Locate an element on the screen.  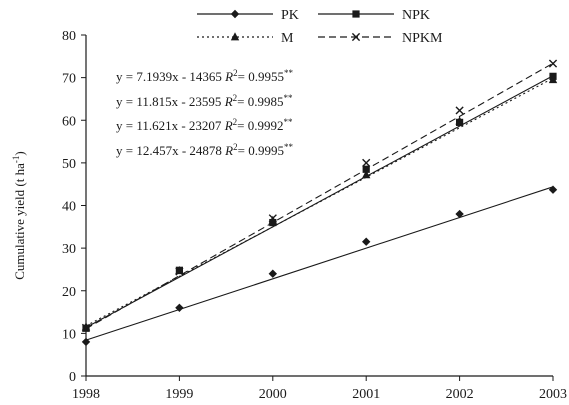
legend-label-pk: PK is located at coordinates (290, 15).